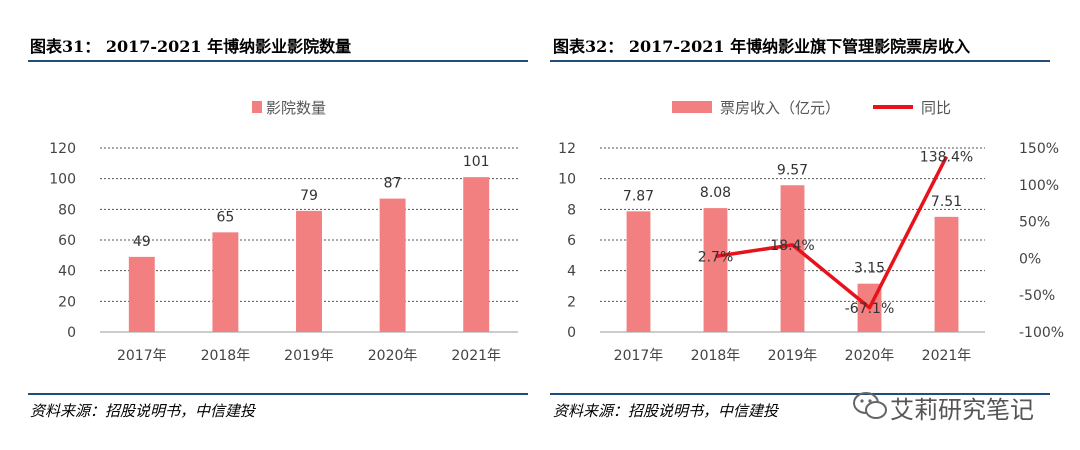 The width and height of the screenshot is (1080, 450). What do you see at coordinates (67, 272) in the screenshot?
I see `left-y-tick: 40` at bounding box center [67, 272].